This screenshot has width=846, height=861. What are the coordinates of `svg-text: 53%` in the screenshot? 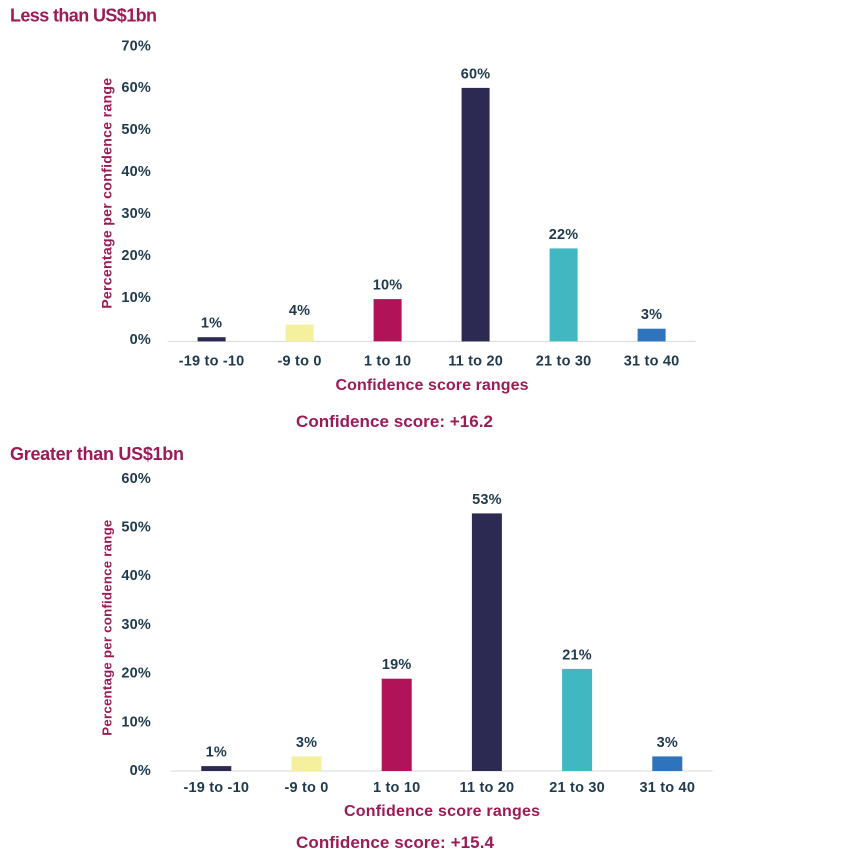 It's located at (487, 500).